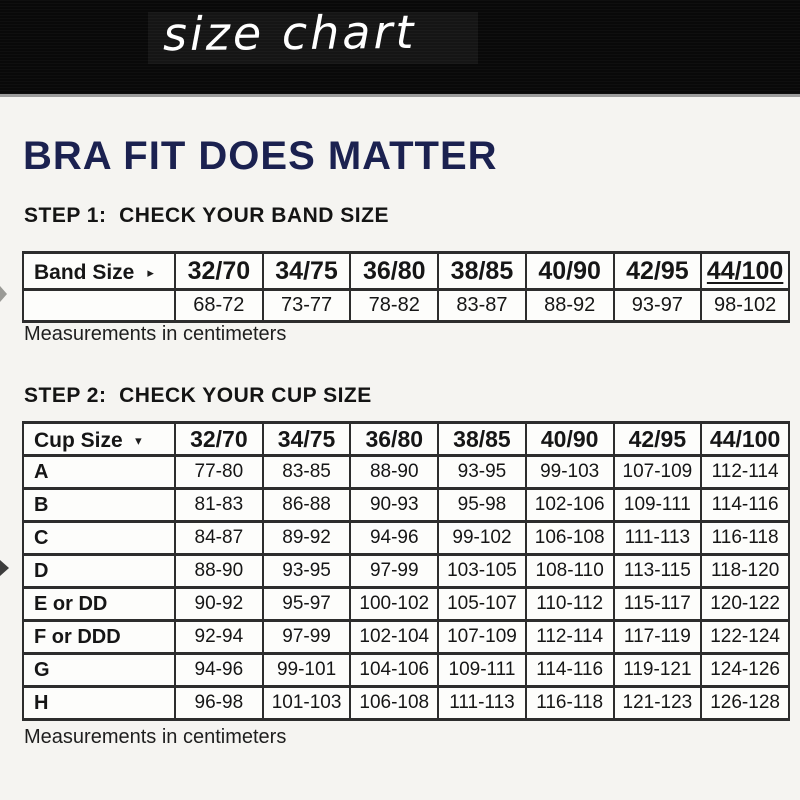 The width and height of the screenshot is (800, 800). What do you see at coordinates (219, 604) in the screenshot?
I see `value-cell: 90-92` at bounding box center [219, 604].